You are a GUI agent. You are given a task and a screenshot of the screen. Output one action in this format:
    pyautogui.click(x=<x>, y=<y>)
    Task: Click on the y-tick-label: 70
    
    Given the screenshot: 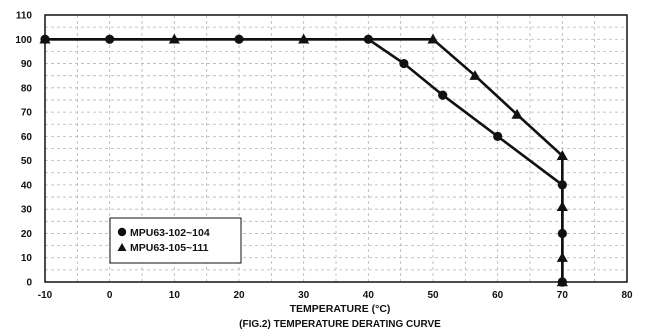 What is the action you would take?
    pyautogui.click(x=27, y=113)
    